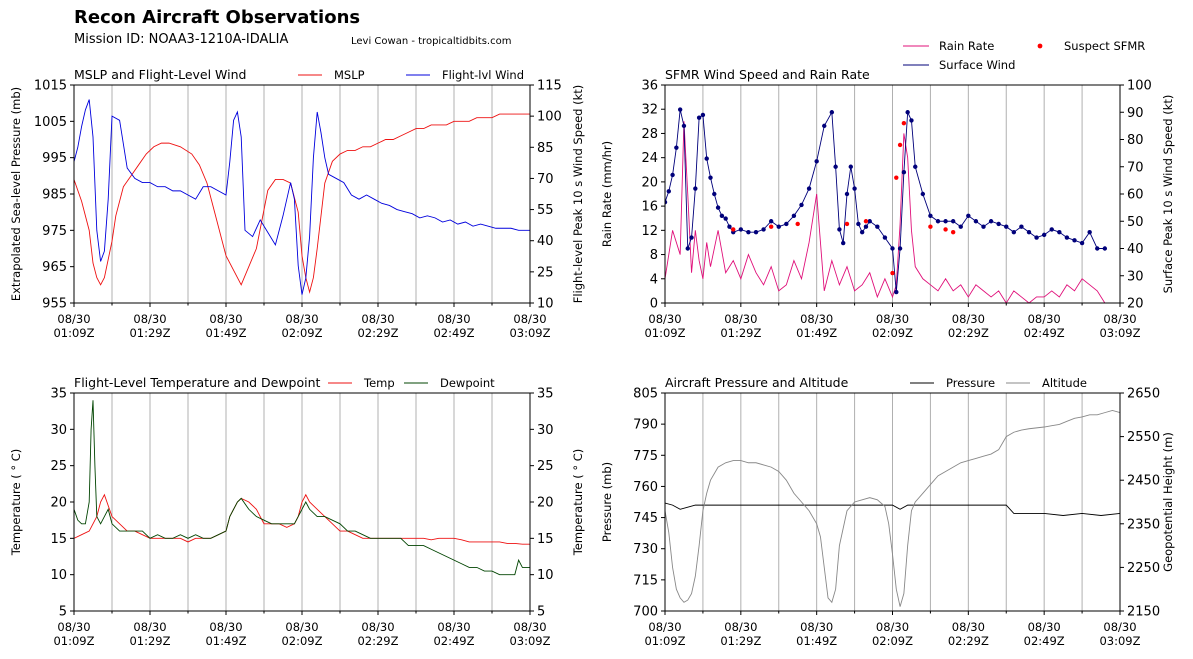  What do you see at coordinates (1143, 394) in the screenshot?
I see `y-right-tick-label: 2650` at bounding box center [1143, 394].